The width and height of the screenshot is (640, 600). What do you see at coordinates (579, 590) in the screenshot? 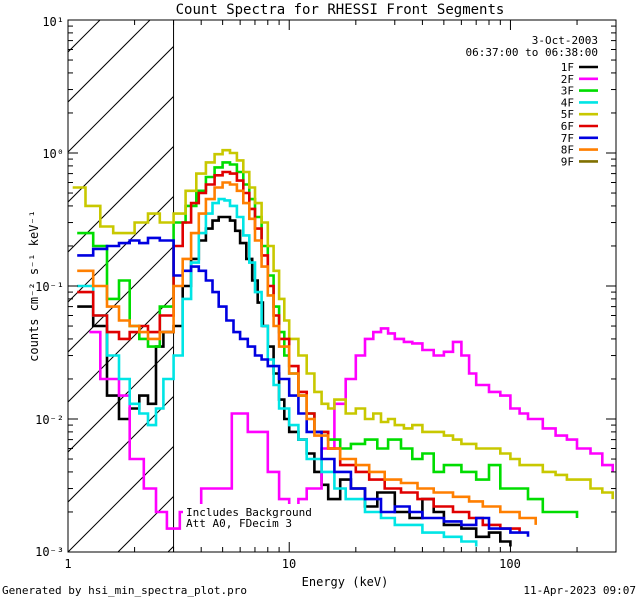
I see `footer-timestamp: 11-Apr-2023 09:07` at bounding box center [579, 590].